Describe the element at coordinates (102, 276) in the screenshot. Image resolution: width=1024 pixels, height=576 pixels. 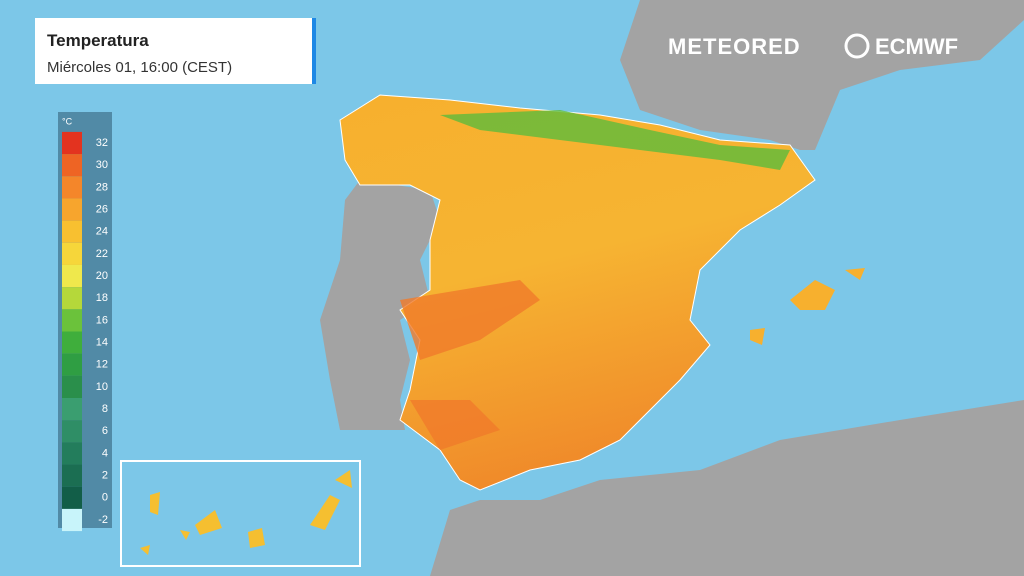
I see `legend-tick-label: 20` at that location.